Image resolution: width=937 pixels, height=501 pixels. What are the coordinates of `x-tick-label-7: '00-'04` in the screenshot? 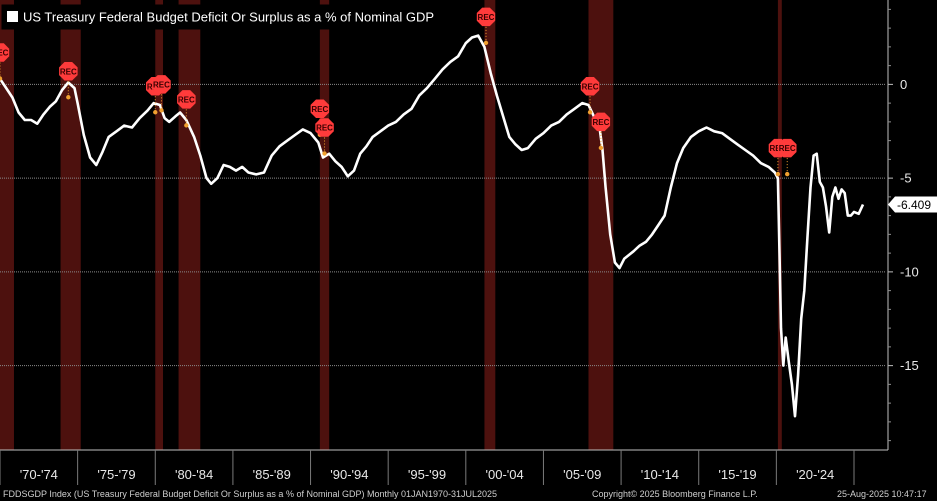 It's located at (505, 474).